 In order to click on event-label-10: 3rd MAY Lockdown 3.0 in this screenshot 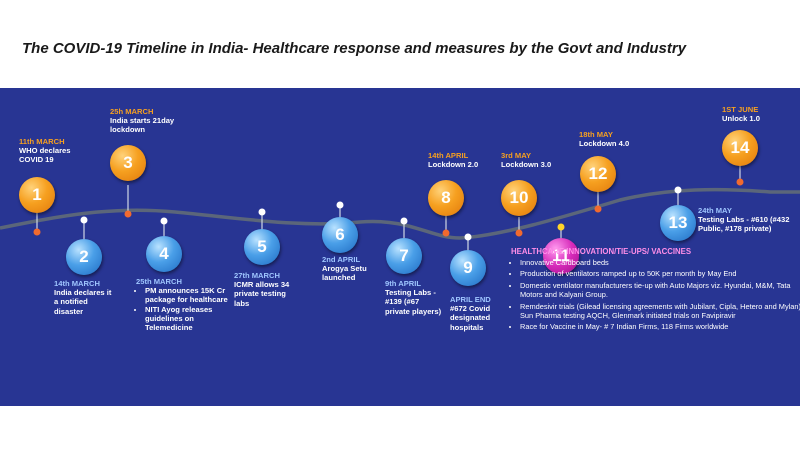, I will do `click(532, 160)`.